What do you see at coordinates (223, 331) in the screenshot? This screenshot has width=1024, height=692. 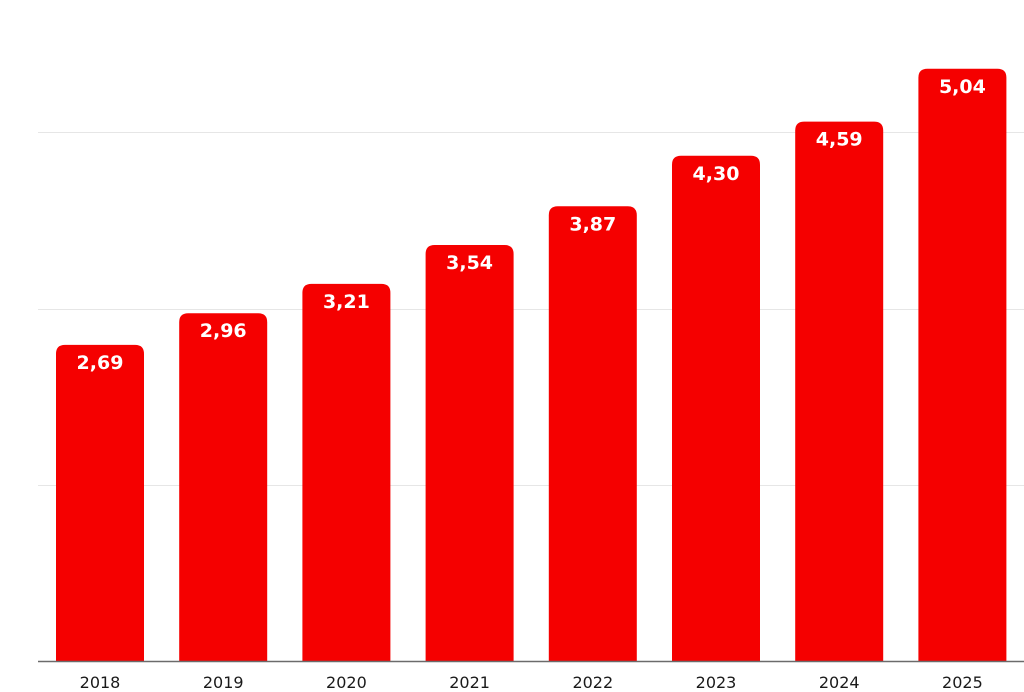 I see `bar-value-label-2019: 2,96` at bounding box center [223, 331].